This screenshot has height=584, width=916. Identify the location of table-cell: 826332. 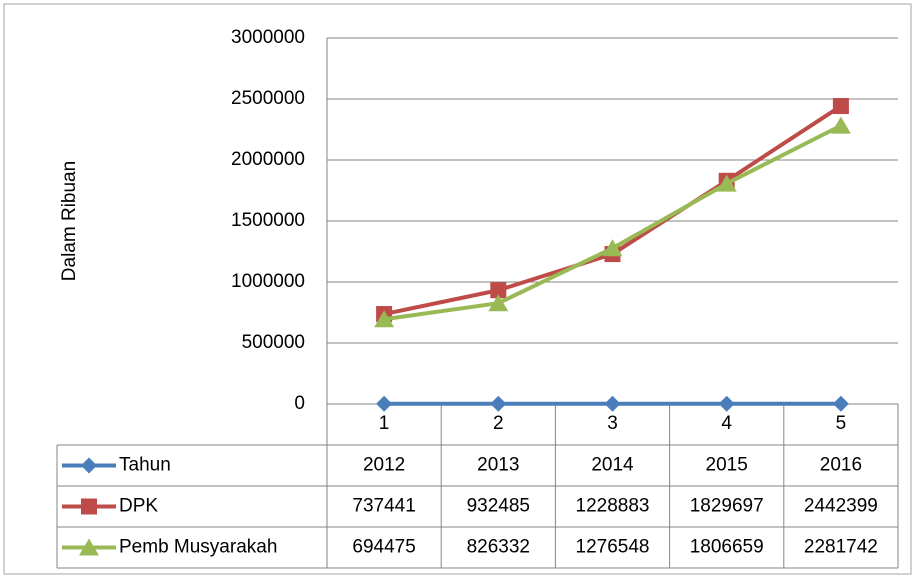
(498, 547).